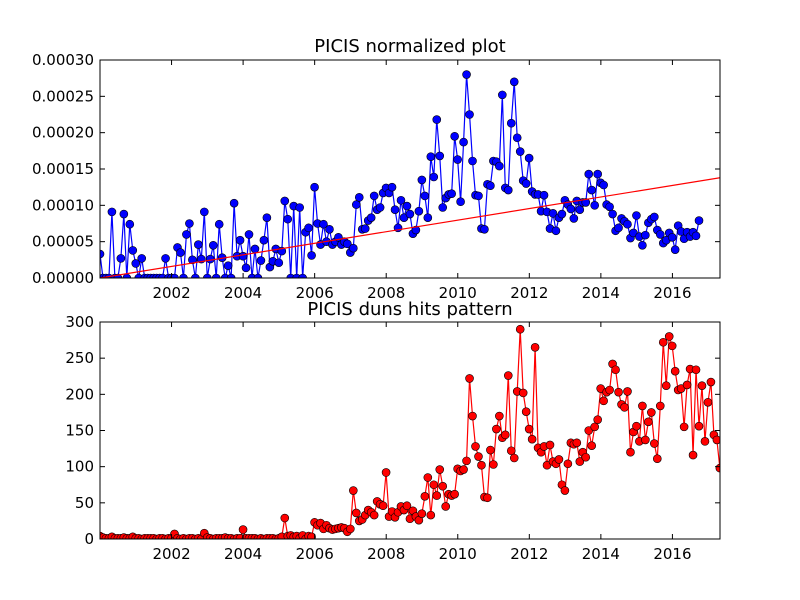  I want to click on series-line, so click(410, 227).